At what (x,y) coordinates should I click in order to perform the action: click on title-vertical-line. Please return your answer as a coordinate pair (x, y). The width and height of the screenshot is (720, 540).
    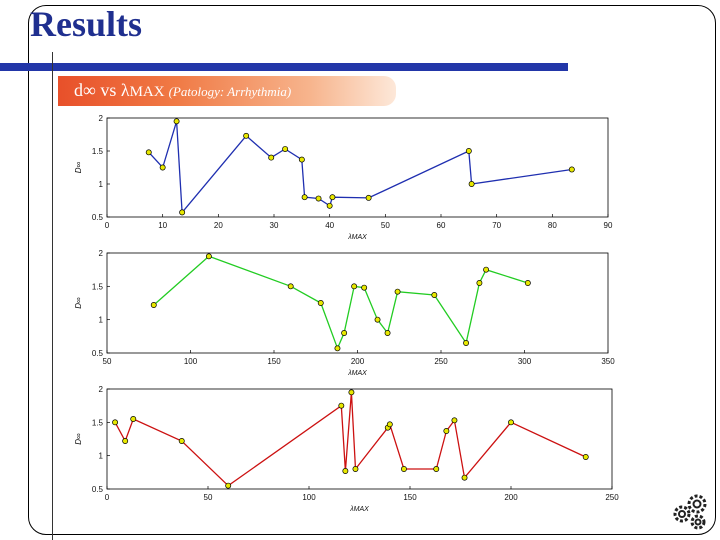
    Looking at the image, I should click on (52, 296).